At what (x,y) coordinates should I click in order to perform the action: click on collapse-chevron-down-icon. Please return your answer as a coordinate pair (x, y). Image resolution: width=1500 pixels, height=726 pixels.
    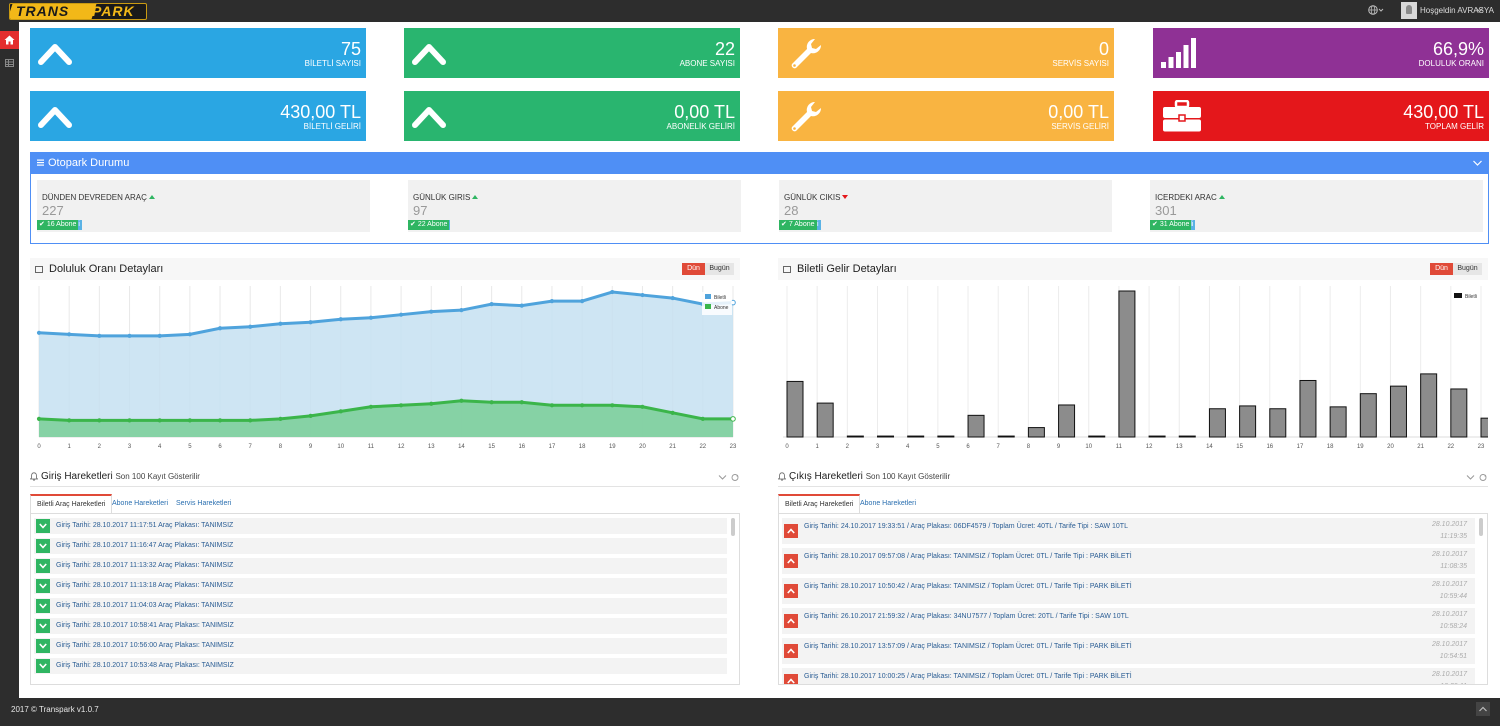
    Looking at the image, I should click on (1477, 163).